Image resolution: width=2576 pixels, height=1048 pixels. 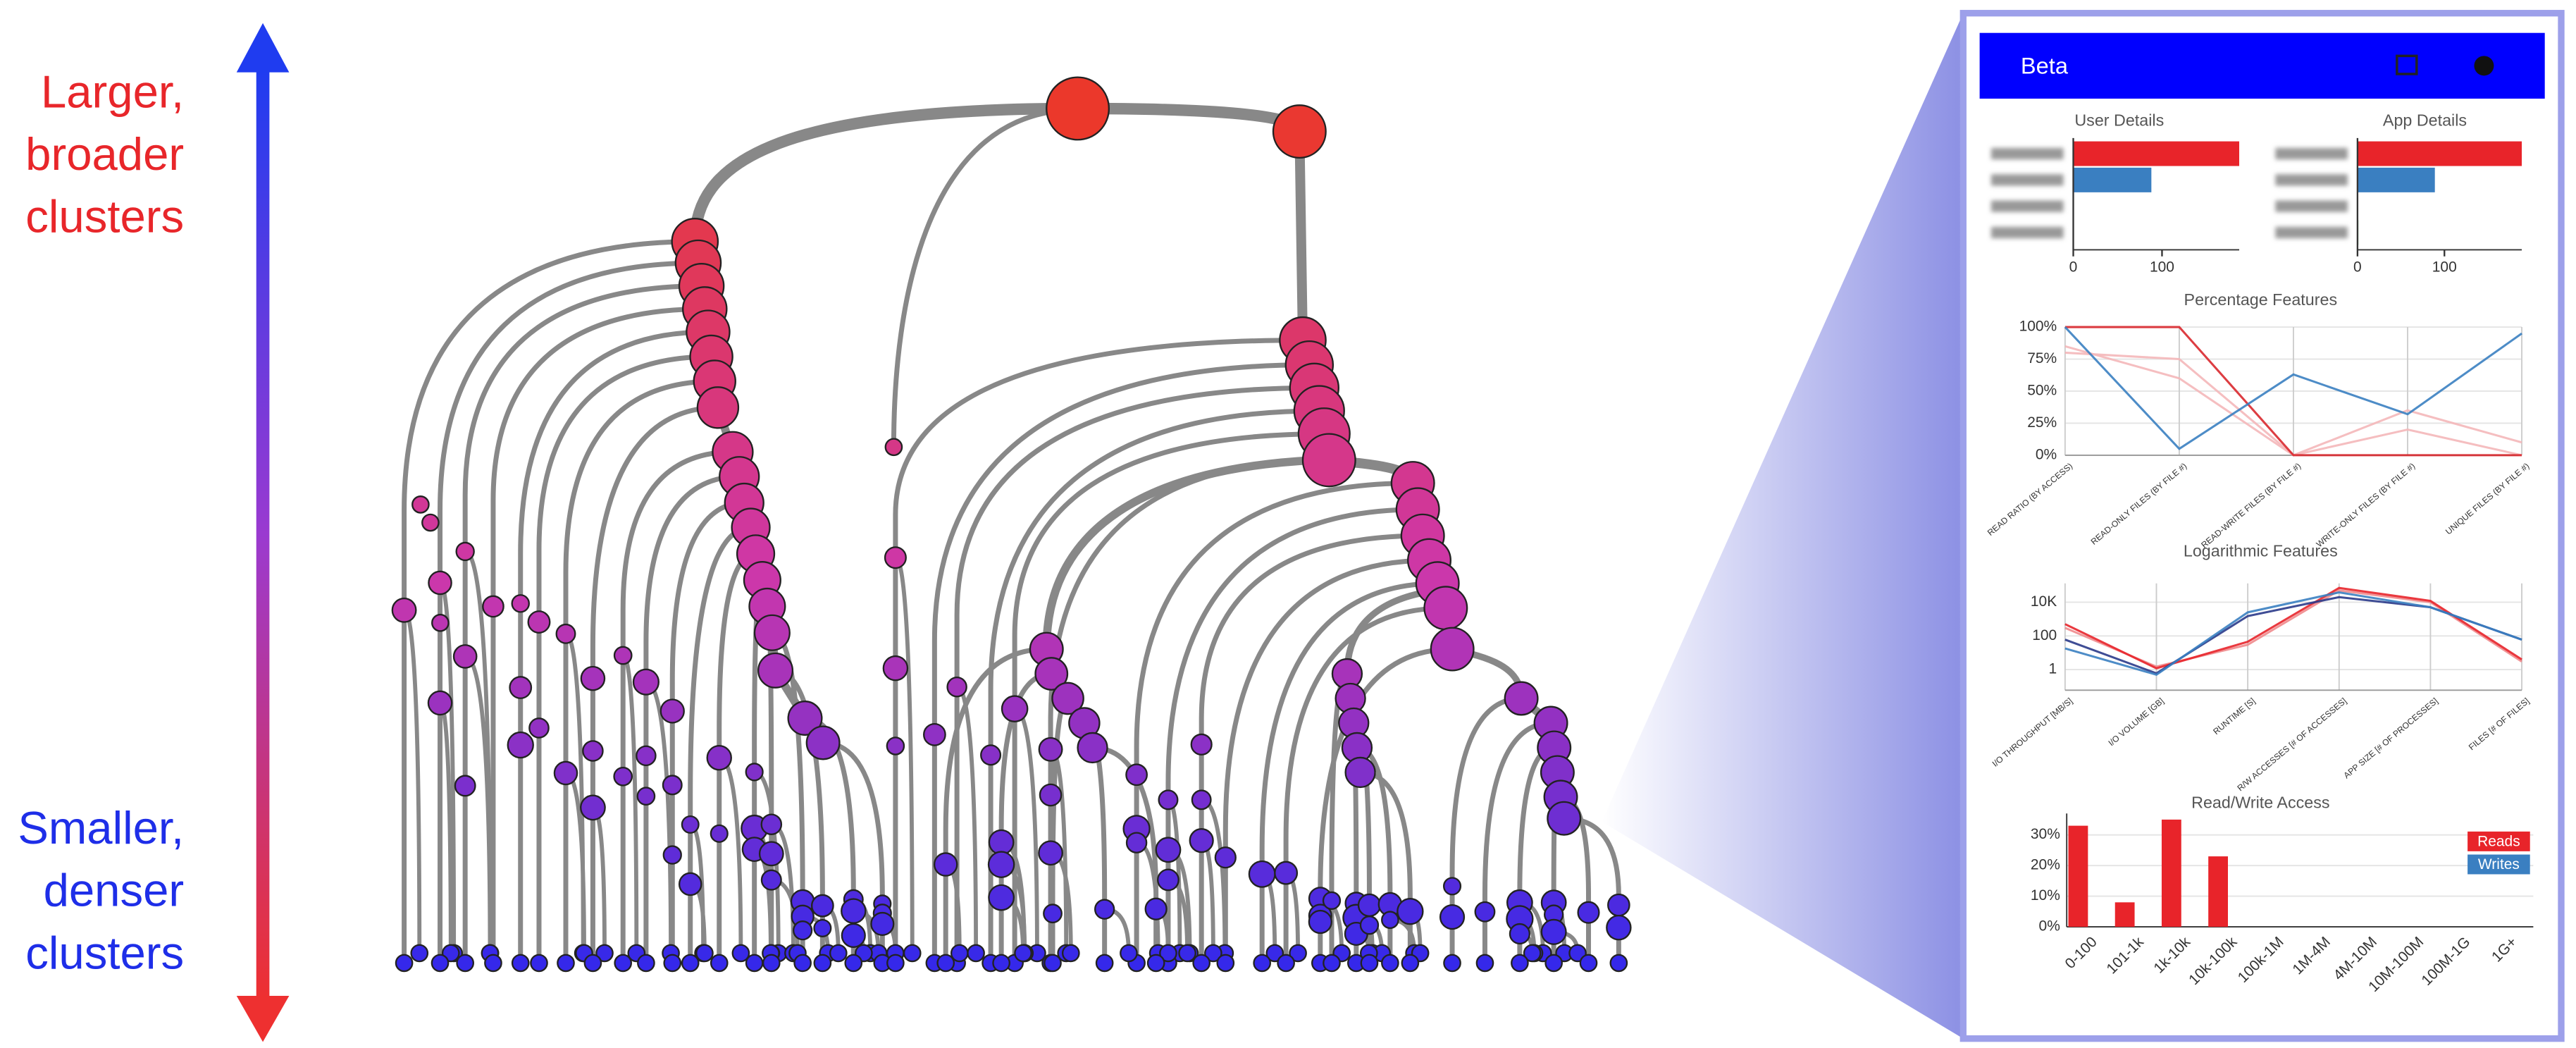 I want to click on panel-header, so click(x=2262, y=65).